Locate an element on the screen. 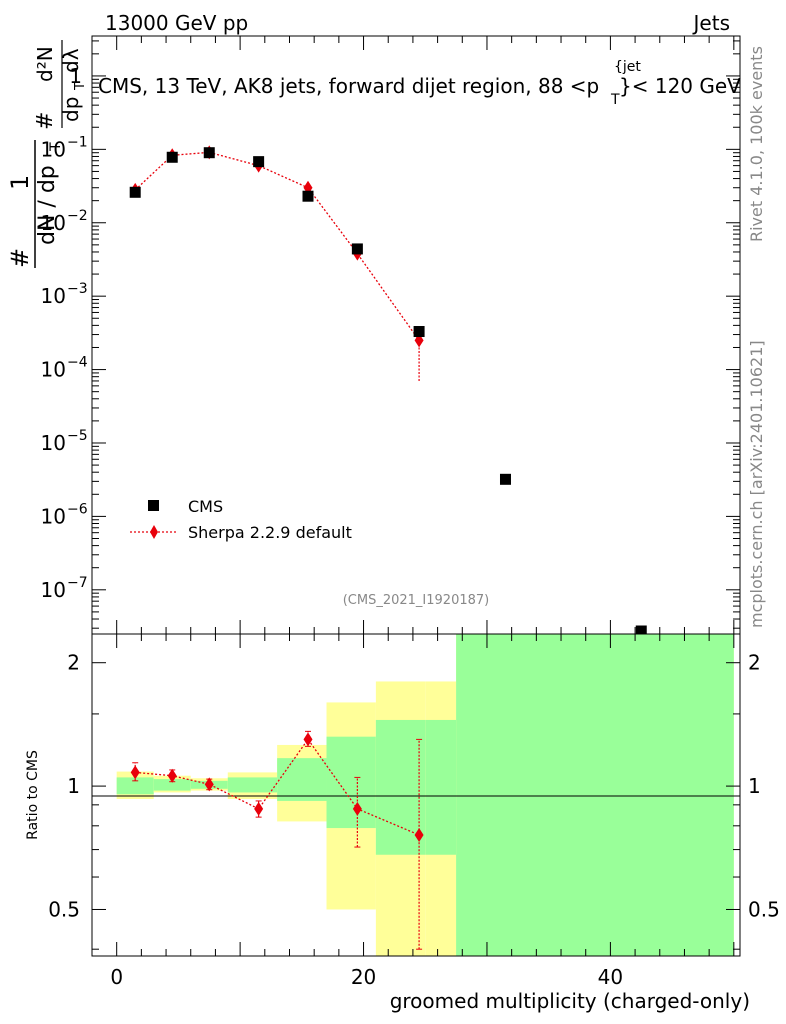  ratio-ytick-label: 2 is located at coordinates (73, 663).